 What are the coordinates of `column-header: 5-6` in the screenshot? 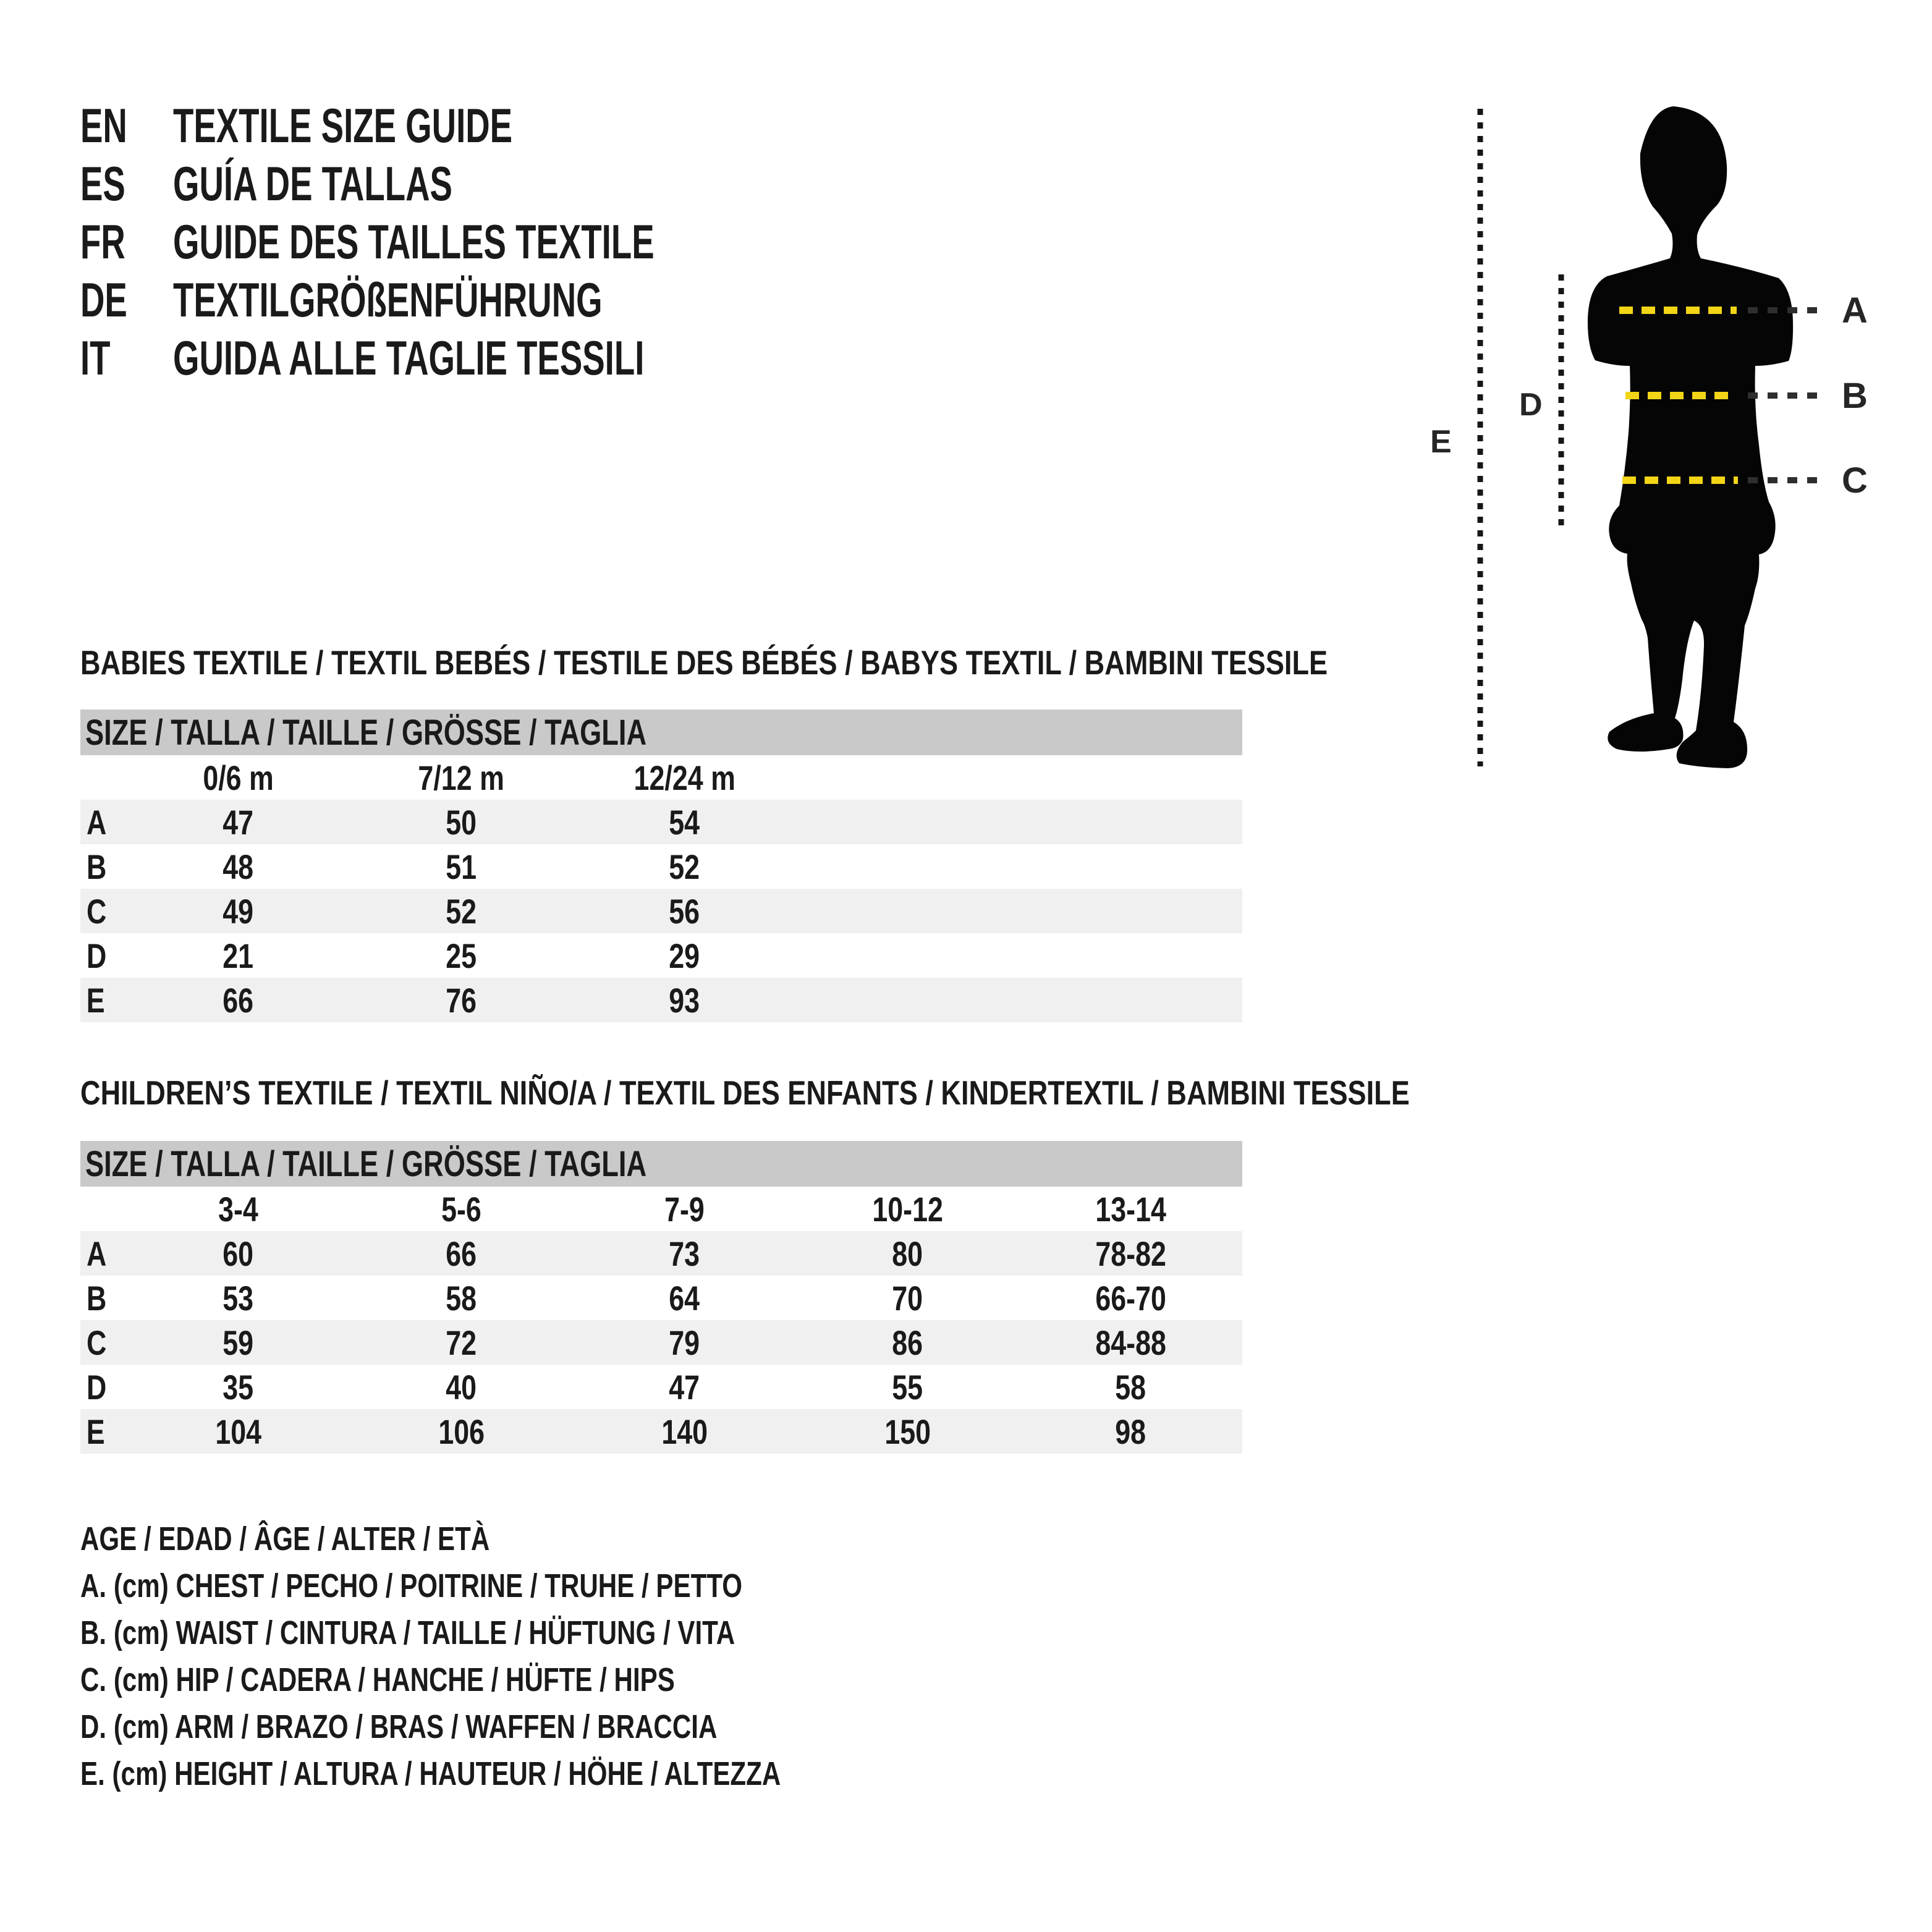 It's located at (461, 1209).